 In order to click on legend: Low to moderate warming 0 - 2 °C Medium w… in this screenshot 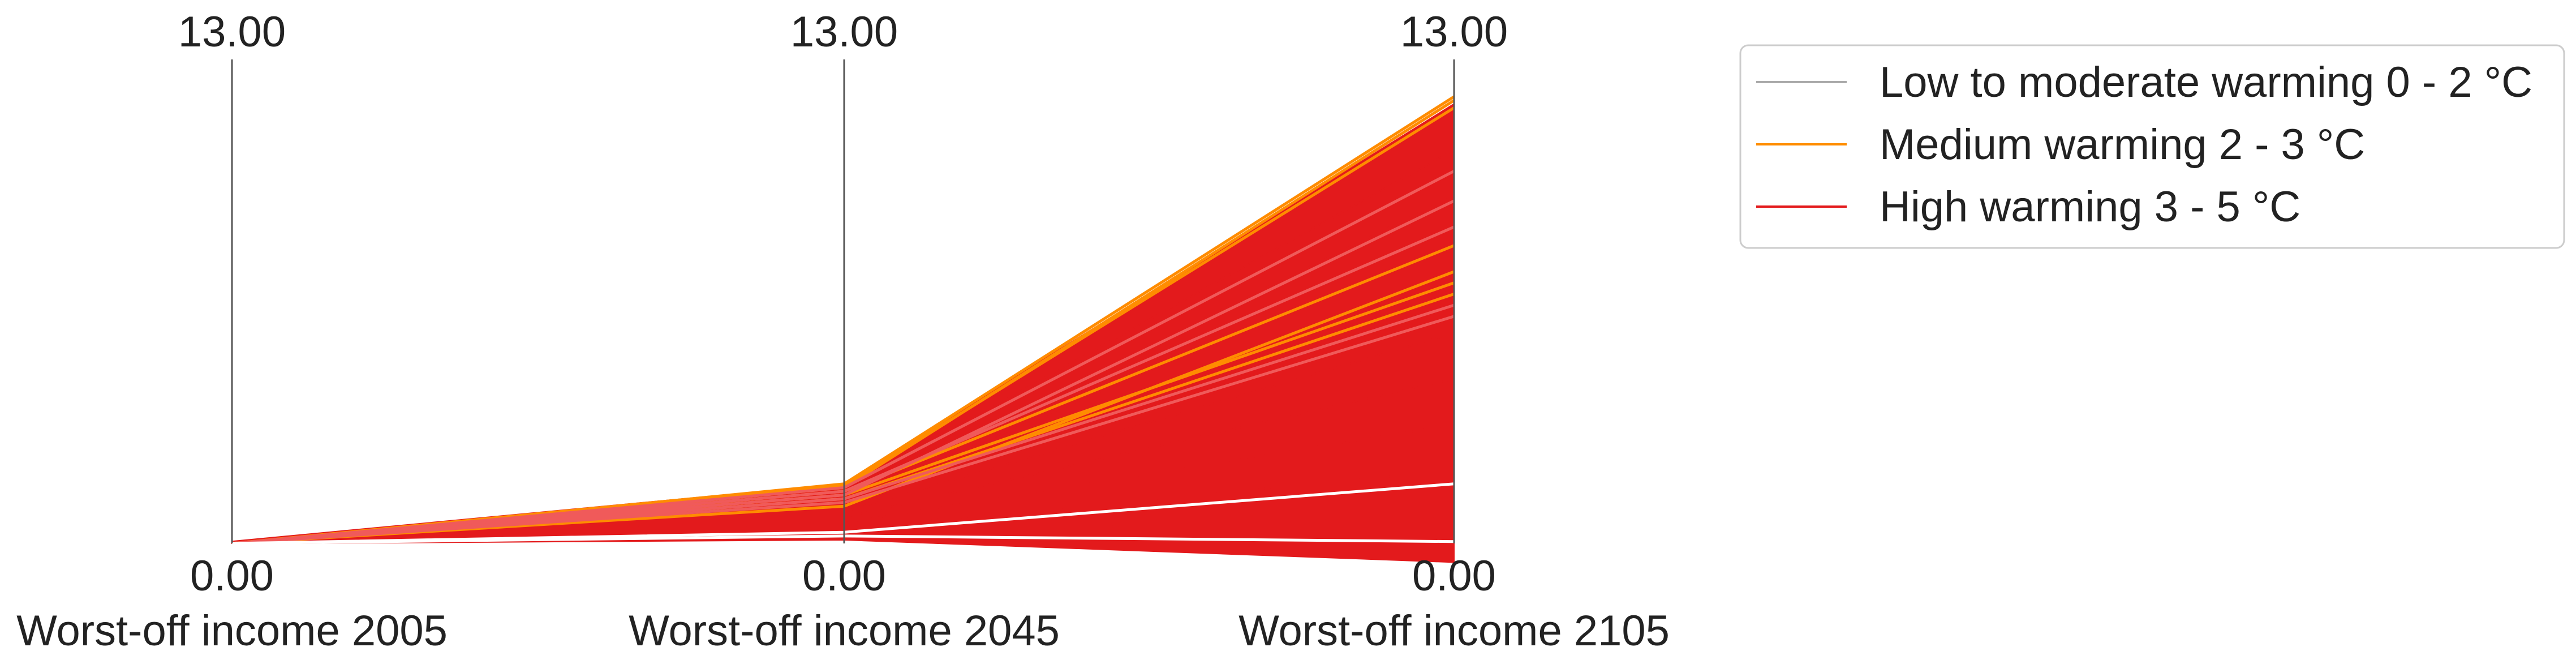, I will do `click(2152, 146)`.